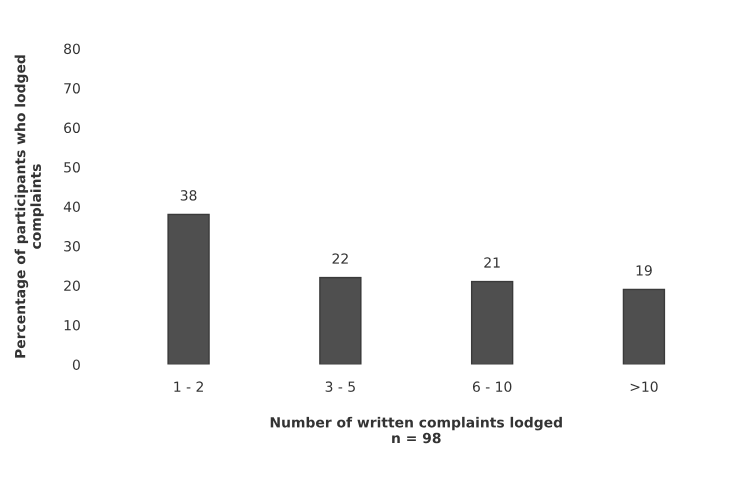  I want to click on y-tick-label: 70, so click(72, 88).